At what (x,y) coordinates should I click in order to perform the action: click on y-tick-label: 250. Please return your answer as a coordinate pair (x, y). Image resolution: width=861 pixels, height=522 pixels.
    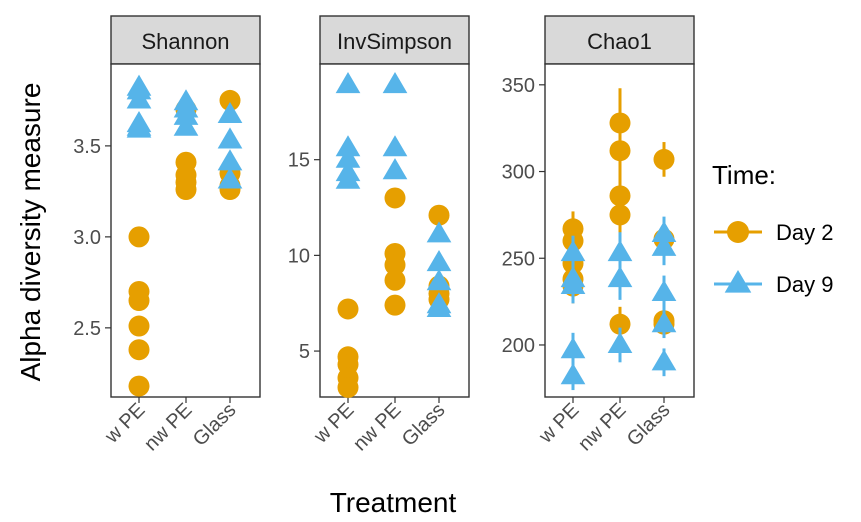
    Looking at the image, I should click on (518, 259).